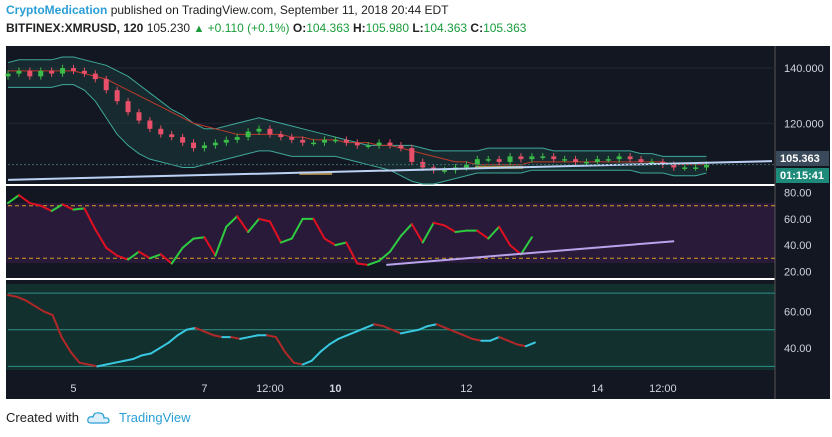 This screenshot has height=437, width=832. What do you see at coordinates (98, 417) in the screenshot?
I see `footer: Created with TradingView` at bounding box center [98, 417].